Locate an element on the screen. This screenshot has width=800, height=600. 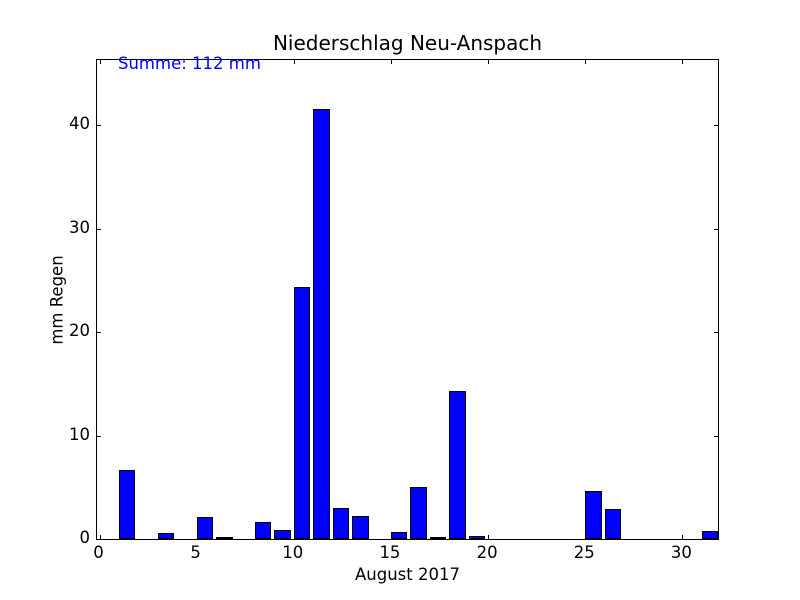
y-tick-label-10: 10 is located at coordinates (79, 434).